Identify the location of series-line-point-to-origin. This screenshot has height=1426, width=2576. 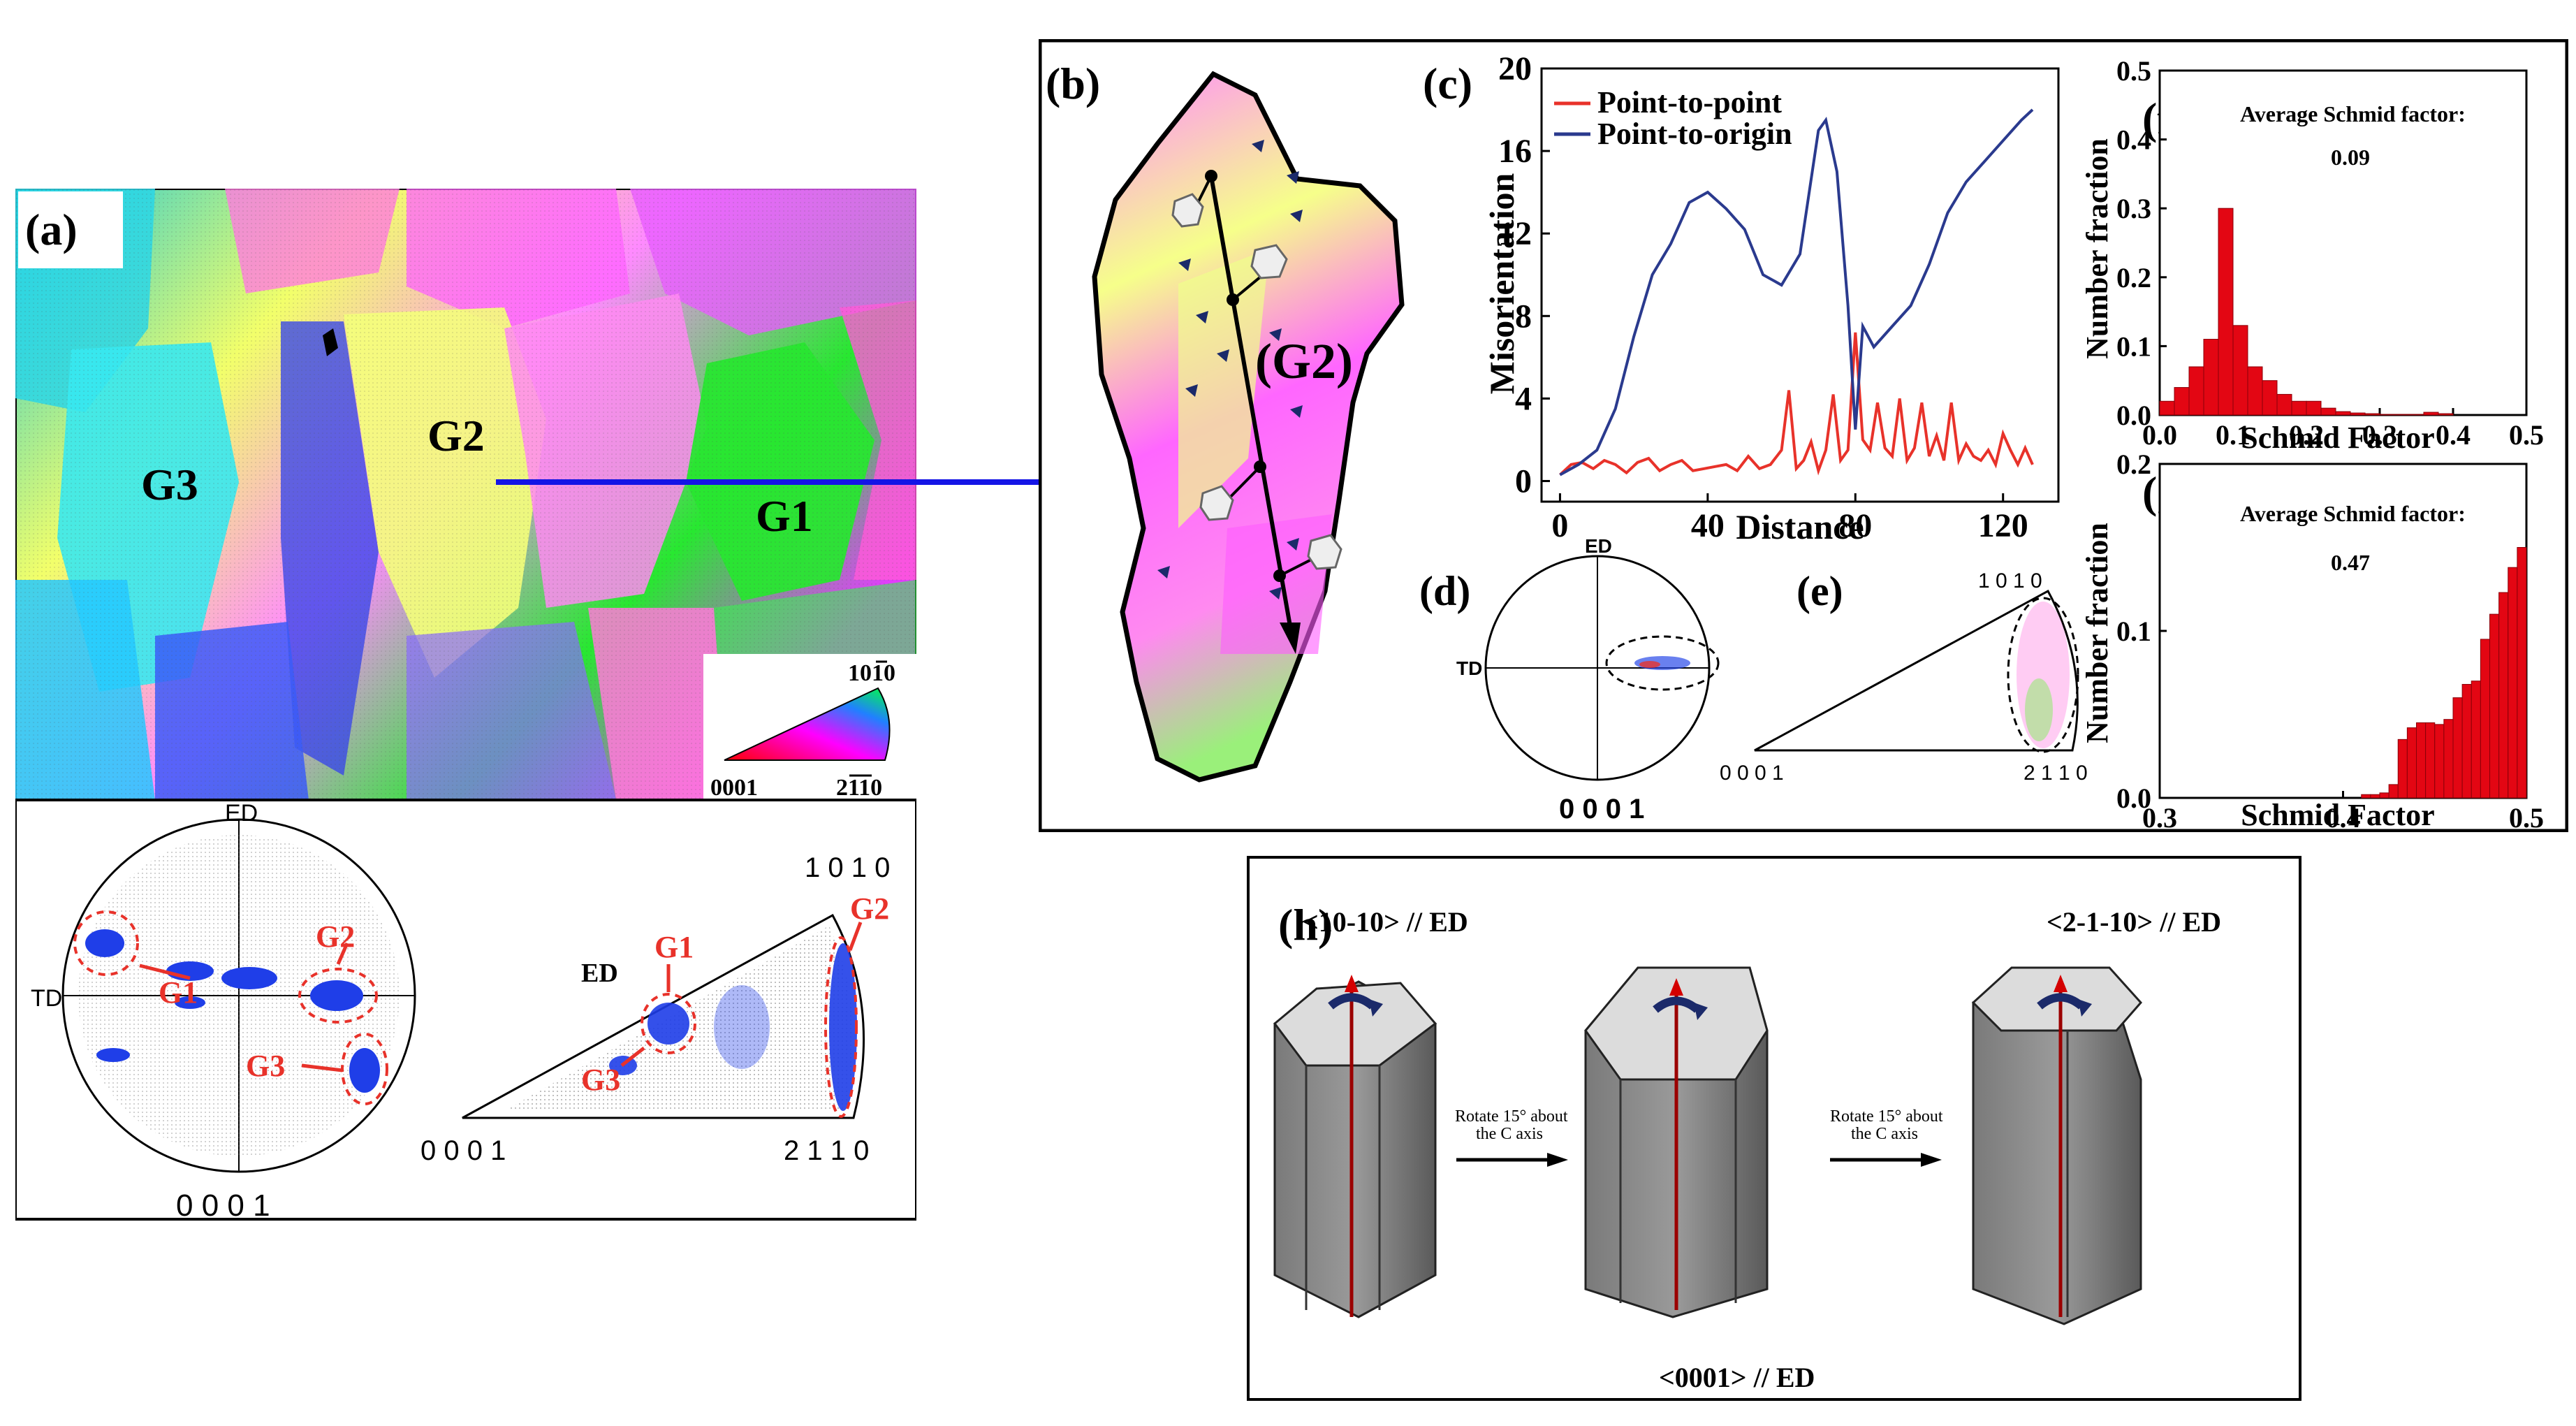
(1796, 292).